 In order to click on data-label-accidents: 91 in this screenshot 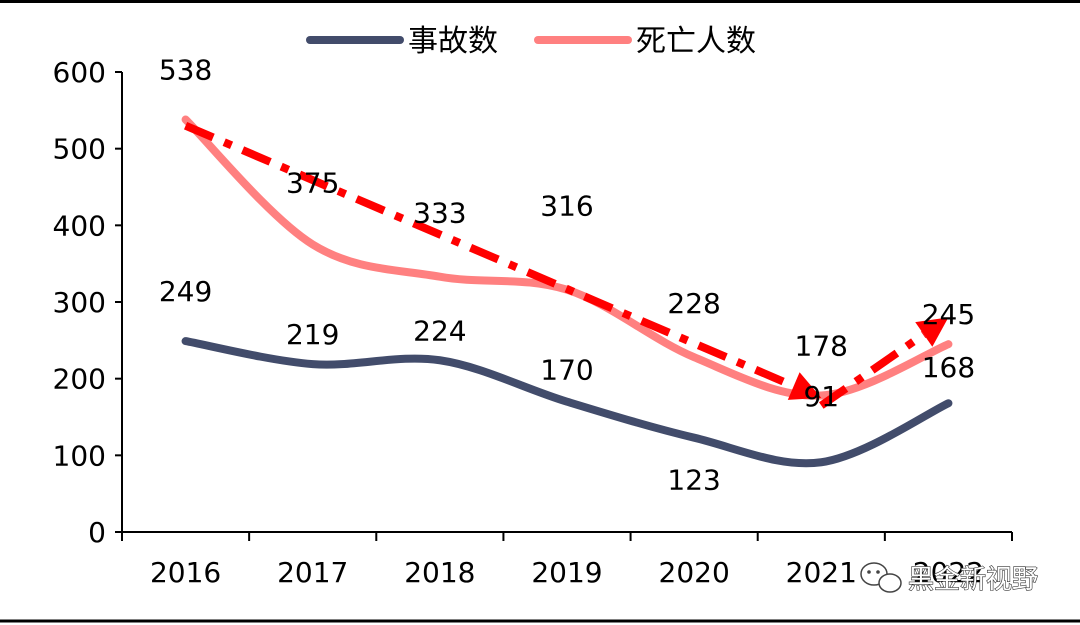, I will do `click(821, 396)`.